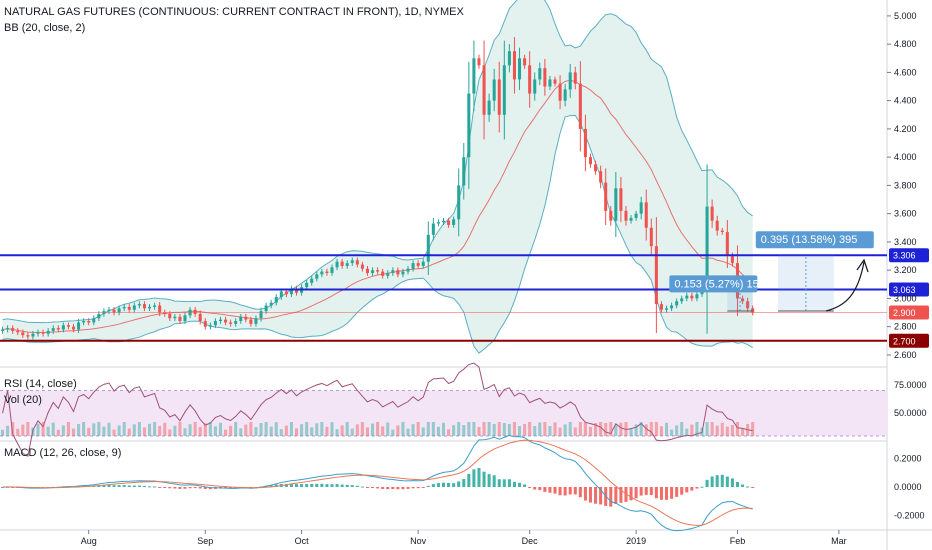  Describe the element at coordinates (905, 242) in the screenshot. I see `price-axis-tick-label: 3.400` at that location.